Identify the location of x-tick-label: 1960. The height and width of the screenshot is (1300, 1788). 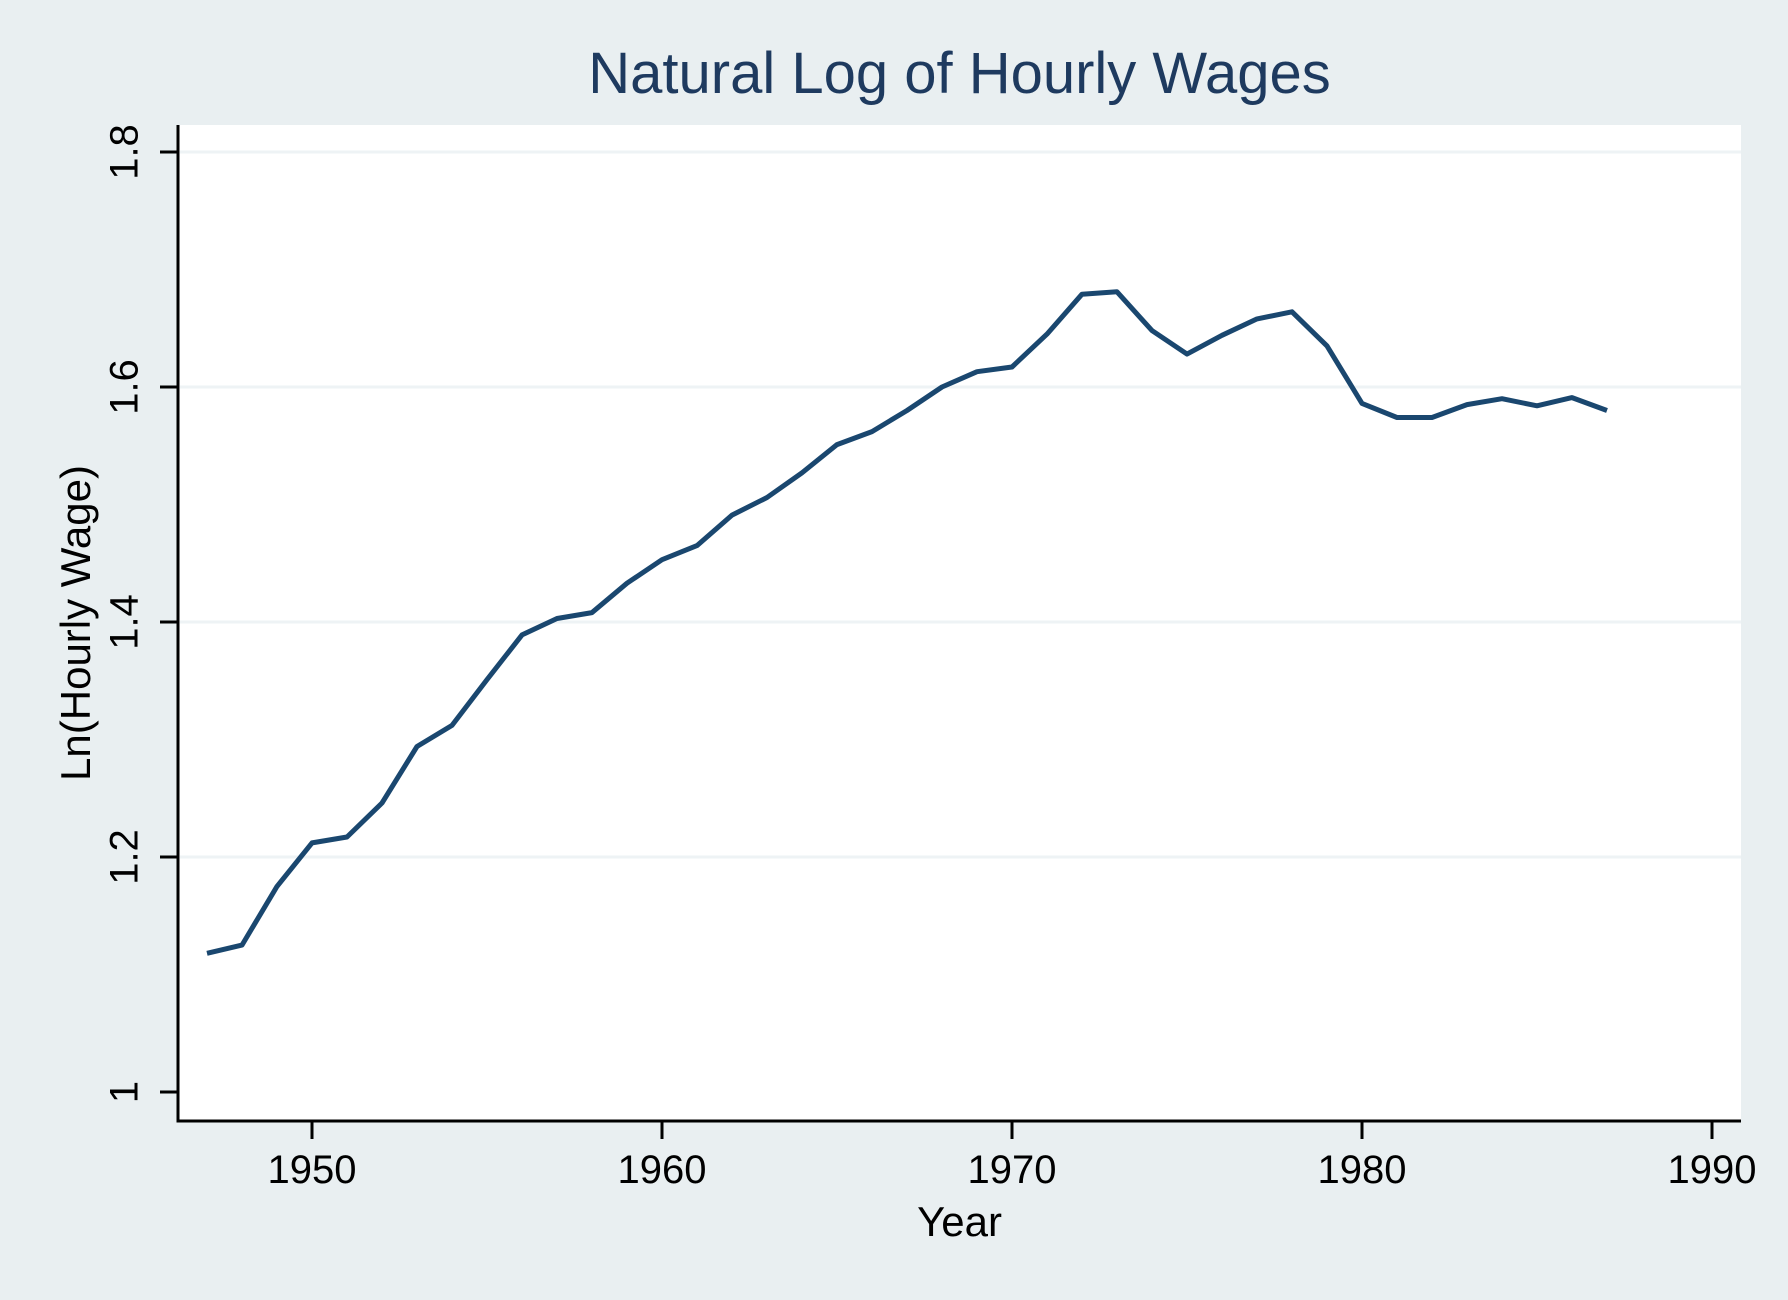
(662, 1170).